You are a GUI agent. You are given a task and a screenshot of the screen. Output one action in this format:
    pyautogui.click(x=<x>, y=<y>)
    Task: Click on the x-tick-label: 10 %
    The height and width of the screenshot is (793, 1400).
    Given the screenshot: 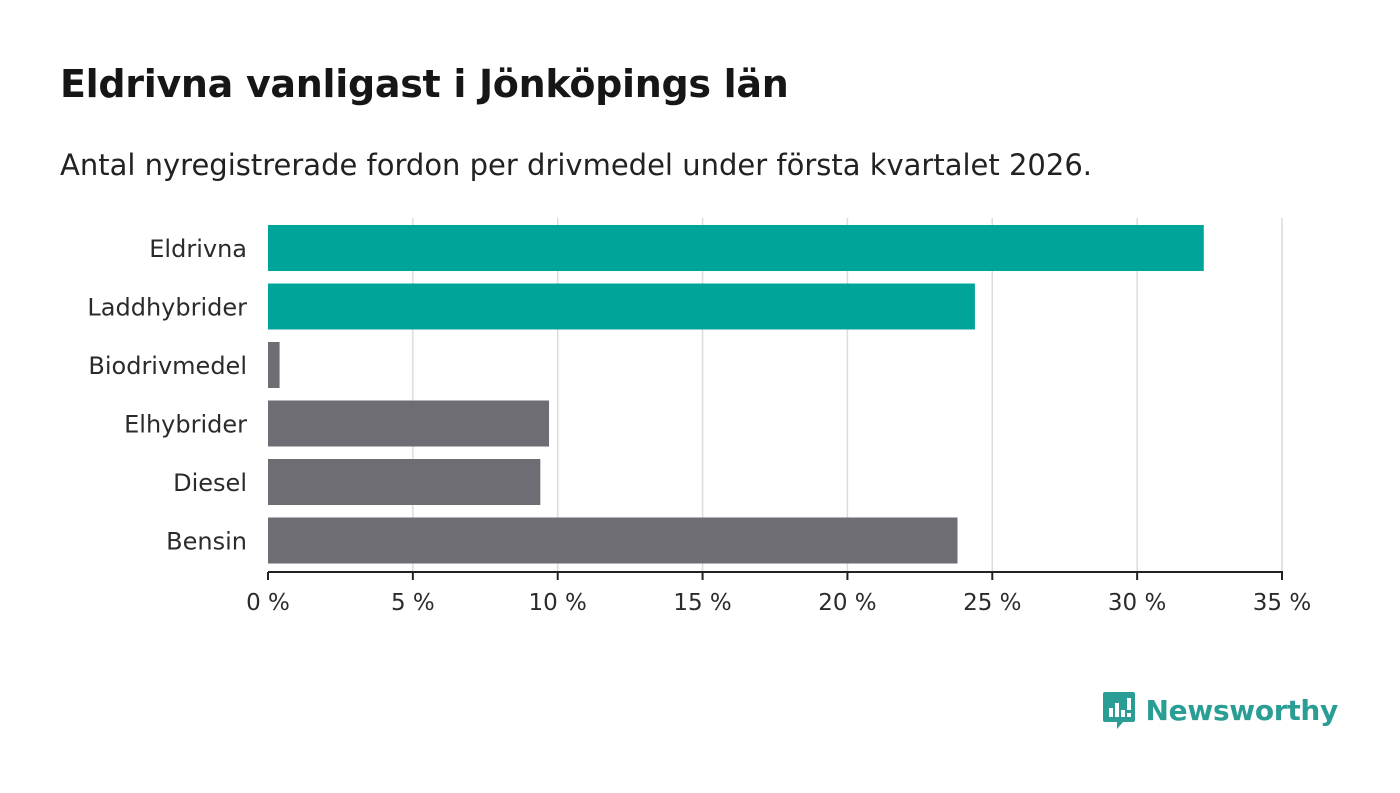 What is the action you would take?
    pyautogui.click(x=557, y=603)
    